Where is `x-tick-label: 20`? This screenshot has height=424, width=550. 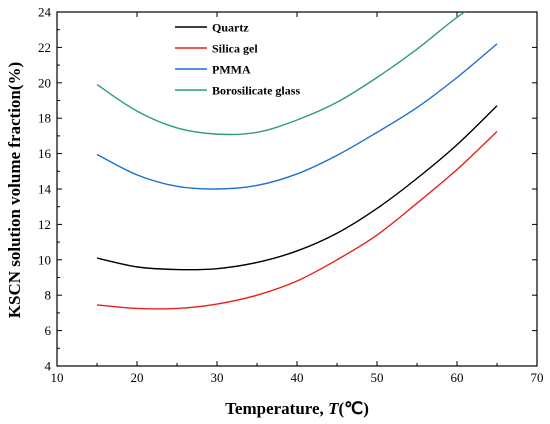 x-tick-label: 20 is located at coordinates (137, 377).